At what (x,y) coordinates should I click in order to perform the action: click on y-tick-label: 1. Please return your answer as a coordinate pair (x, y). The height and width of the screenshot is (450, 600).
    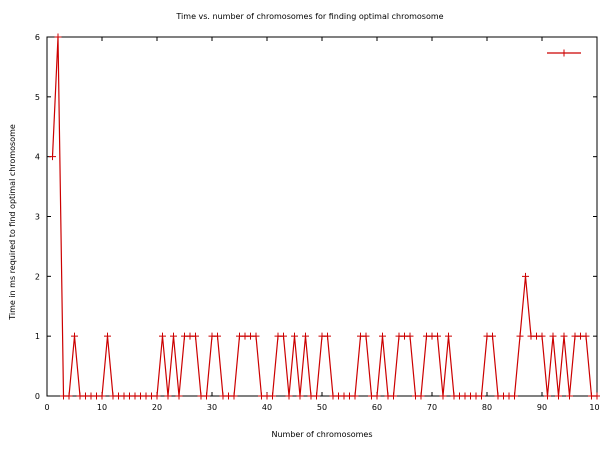
    Looking at the image, I should click on (37, 336).